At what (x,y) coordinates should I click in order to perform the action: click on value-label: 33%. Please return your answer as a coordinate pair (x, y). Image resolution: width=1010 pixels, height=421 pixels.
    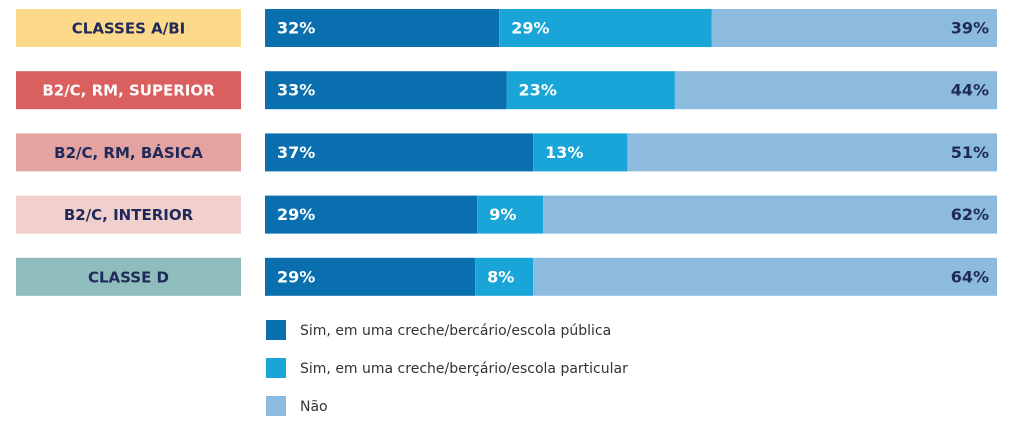
    Looking at the image, I should click on (296, 90).